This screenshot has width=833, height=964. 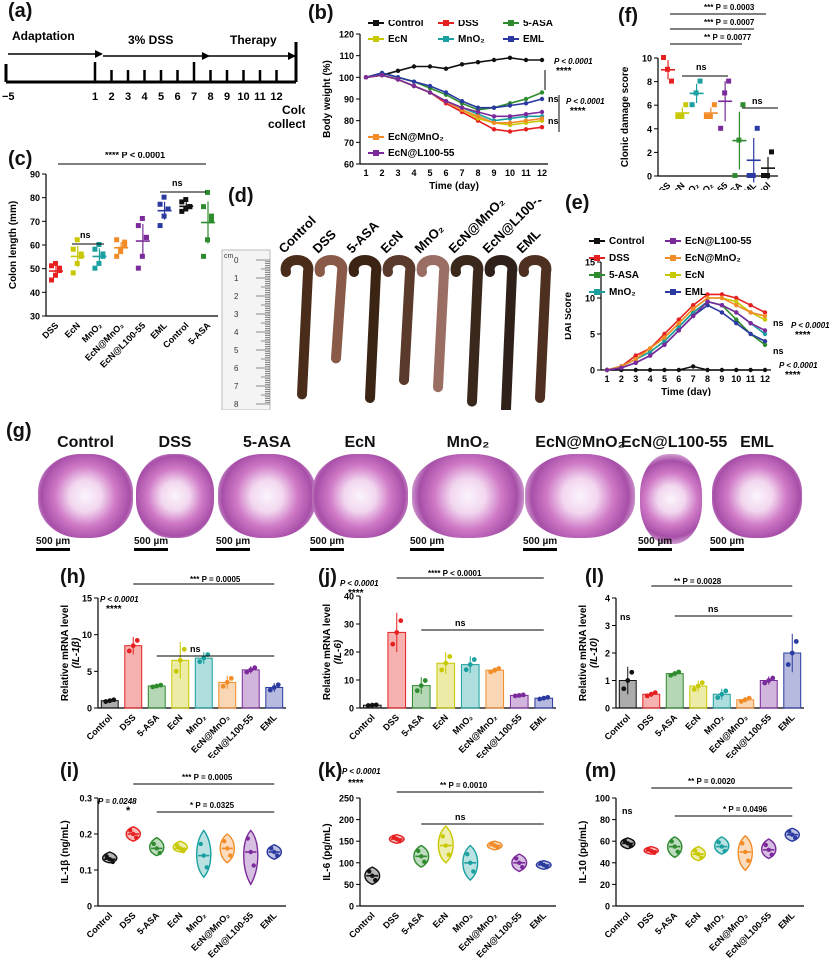 What do you see at coordinates (526, 173) in the screenshot?
I see `x-tick-label: 11` at bounding box center [526, 173].